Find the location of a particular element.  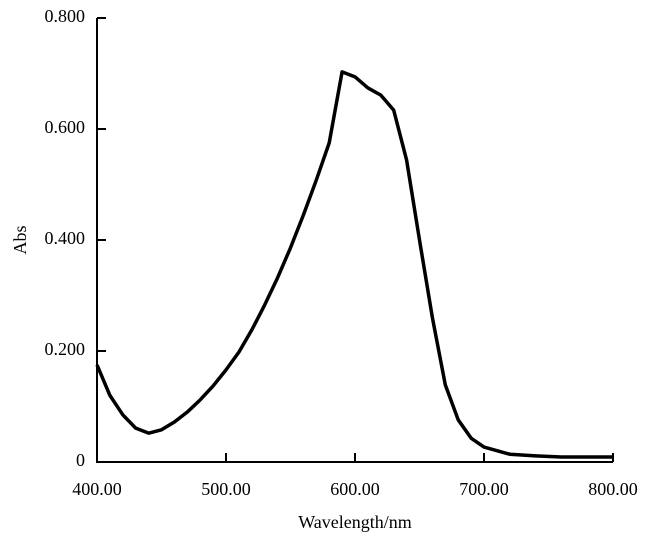

x-tick-label: 600.00 is located at coordinates (355, 489).